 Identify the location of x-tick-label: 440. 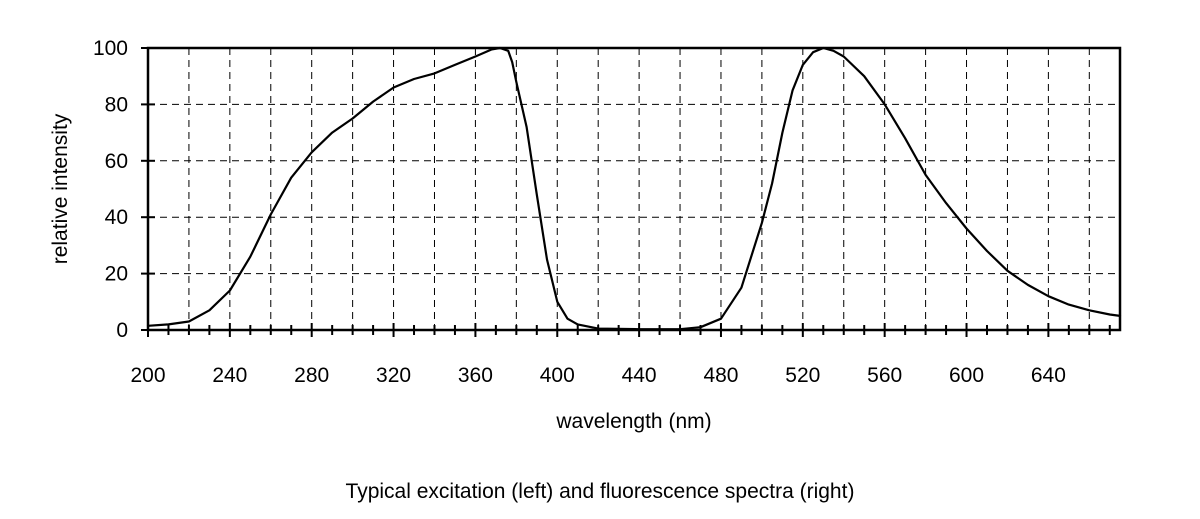
(639, 375).